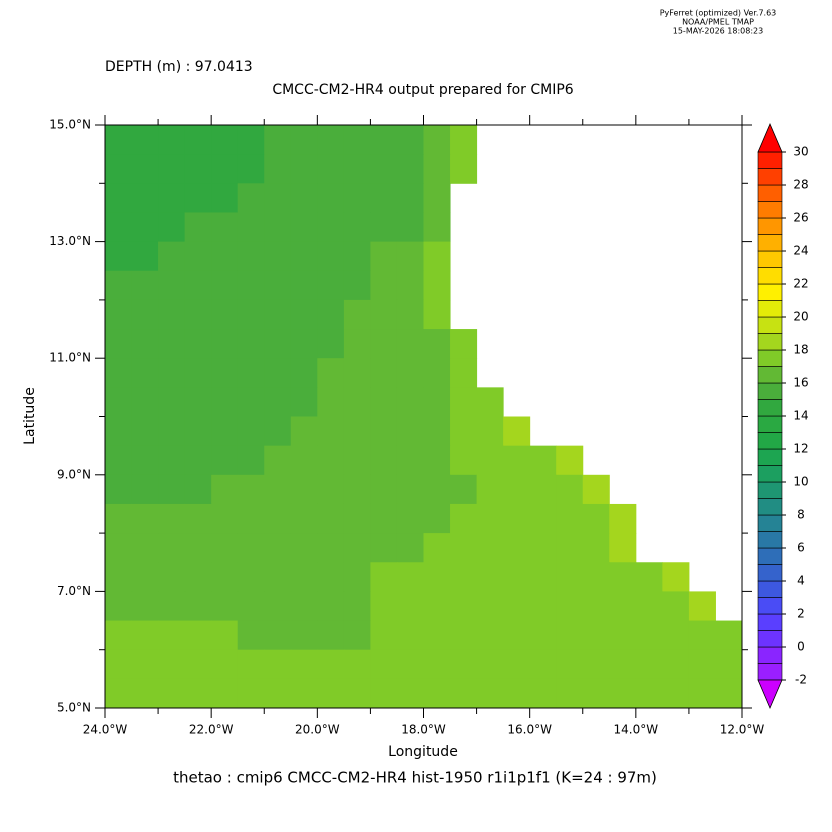 This screenshot has width=832, height=832. What do you see at coordinates (800, 350) in the screenshot?
I see `colorbar-tick-label: 18` at bounding box center [800, 350].